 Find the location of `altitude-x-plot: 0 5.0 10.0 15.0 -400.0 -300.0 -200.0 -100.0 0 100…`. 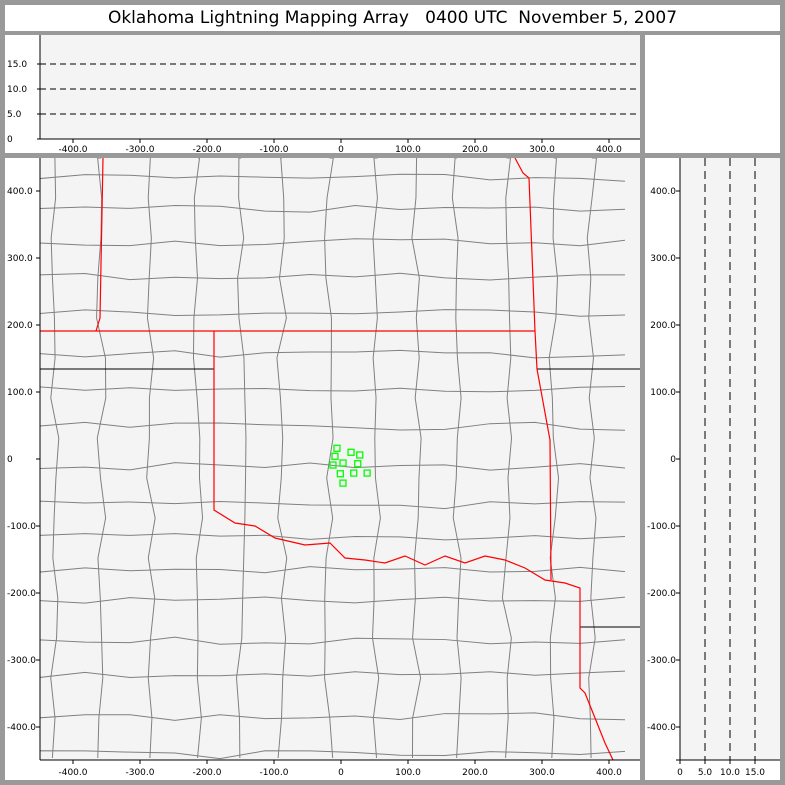

altitude-x-plot: 0 5.0 10.0 15.0 -400.0 -300.0 -200.0 -100.0 0 100… is located at coordinates (323, 95).